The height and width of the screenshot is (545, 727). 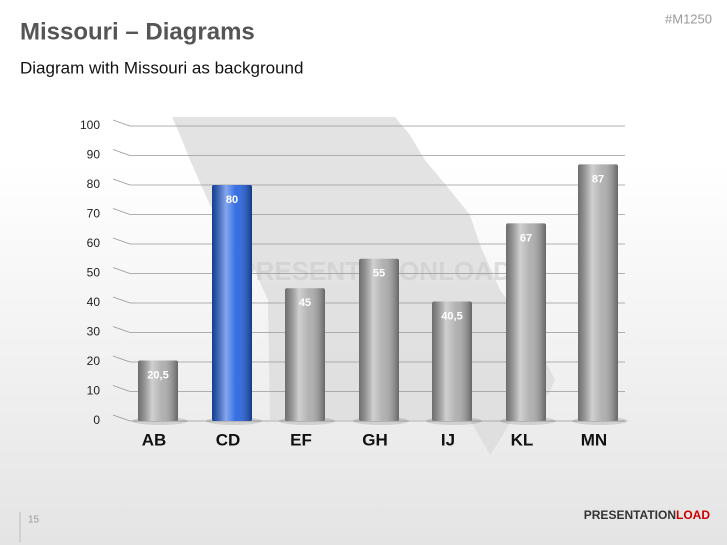 I want to click on x-tick-label: GH, so click(x=375, y=439).